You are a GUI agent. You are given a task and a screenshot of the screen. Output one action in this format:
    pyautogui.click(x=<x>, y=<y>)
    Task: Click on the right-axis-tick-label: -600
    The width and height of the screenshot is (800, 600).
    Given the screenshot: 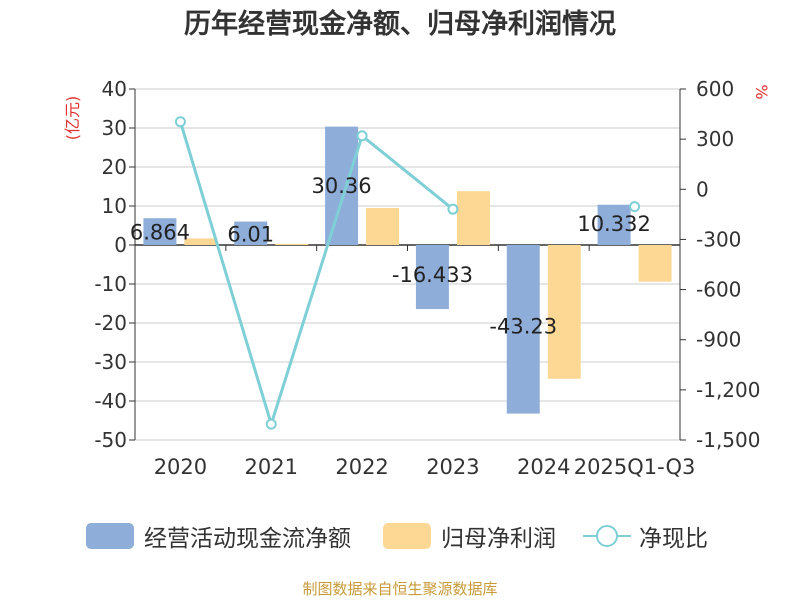 What is the action you would take?
    pyautogui.click(x=718, y=290)
    